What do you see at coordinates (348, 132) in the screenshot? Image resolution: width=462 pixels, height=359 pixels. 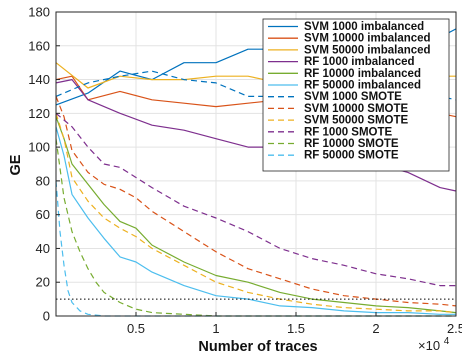 I see `legend-label: RF 1000 SMOTE` at bounding box center [348, 132].